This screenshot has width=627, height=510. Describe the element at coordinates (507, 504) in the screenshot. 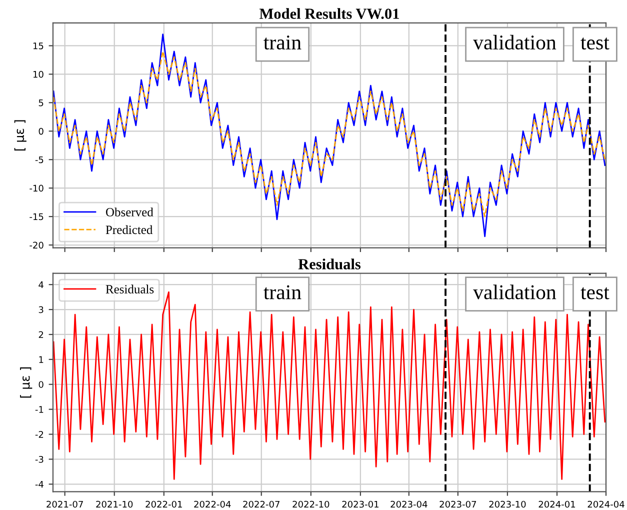

I see `x-tick-label: 2023-10` at that location.